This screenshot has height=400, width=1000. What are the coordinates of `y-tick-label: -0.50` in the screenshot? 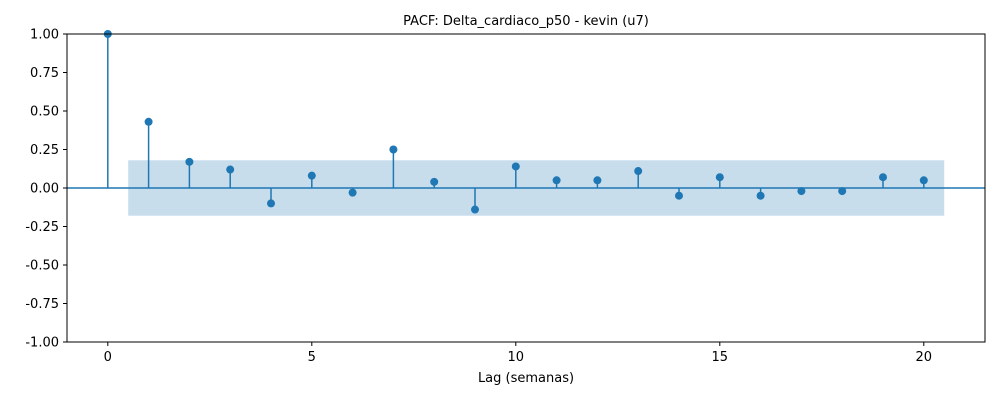 It's located at (42, 266).